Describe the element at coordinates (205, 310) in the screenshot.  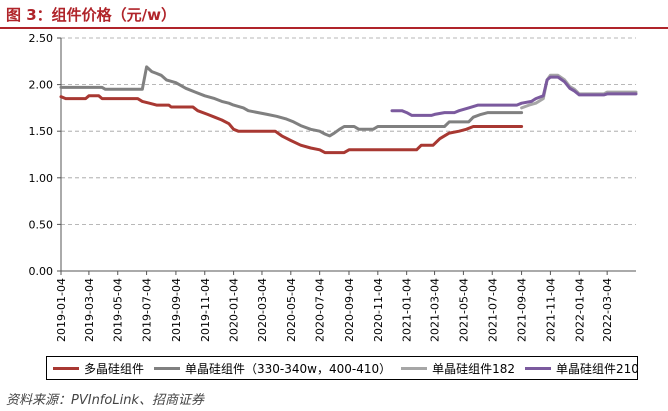
I see `x-tick-label: 2019-11-04` at that location.